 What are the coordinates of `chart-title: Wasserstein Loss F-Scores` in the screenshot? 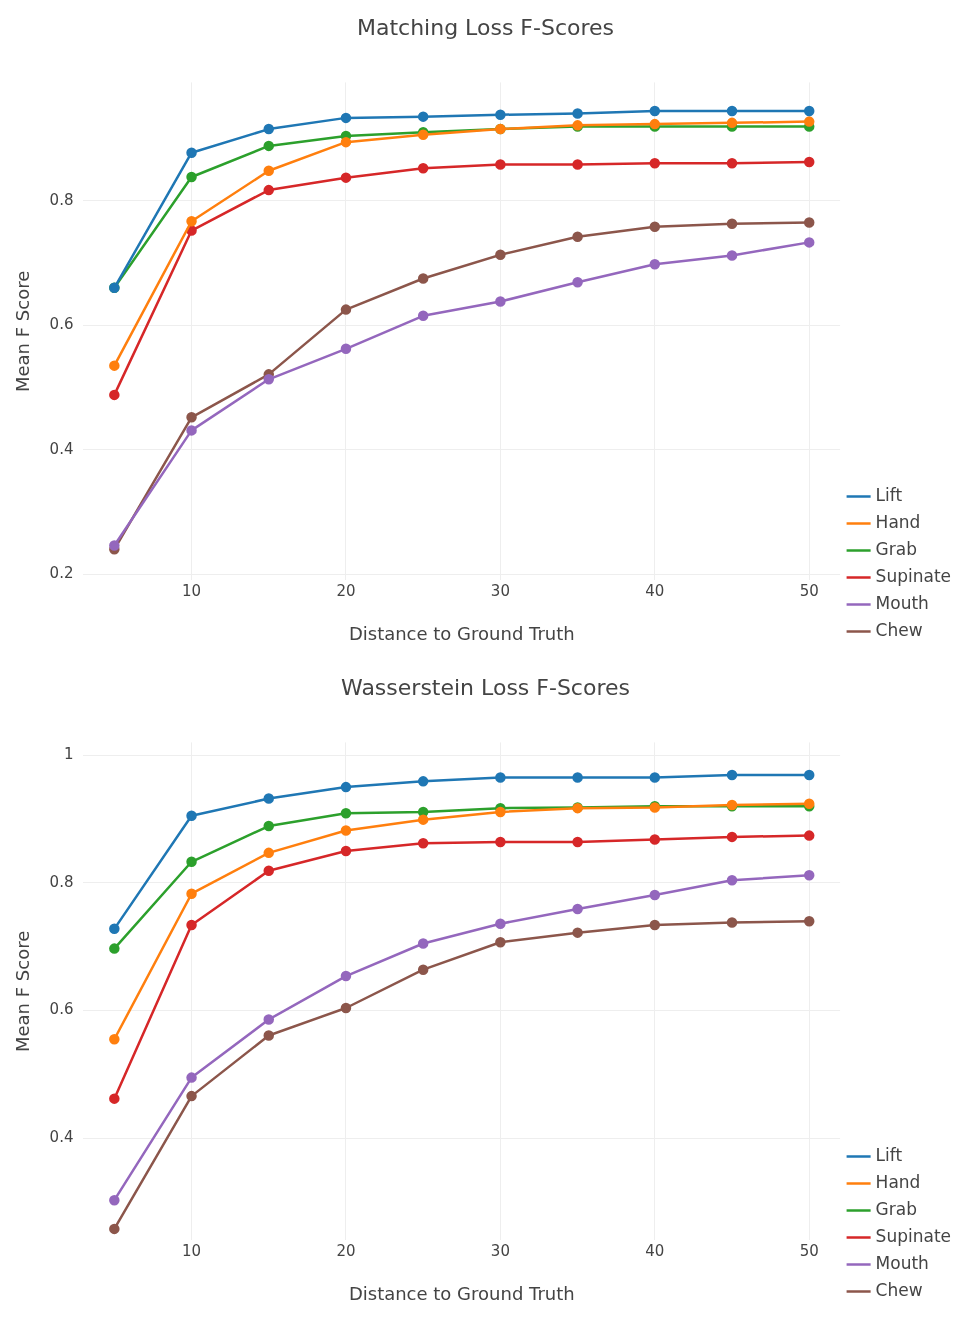 It's located at (485, 687).